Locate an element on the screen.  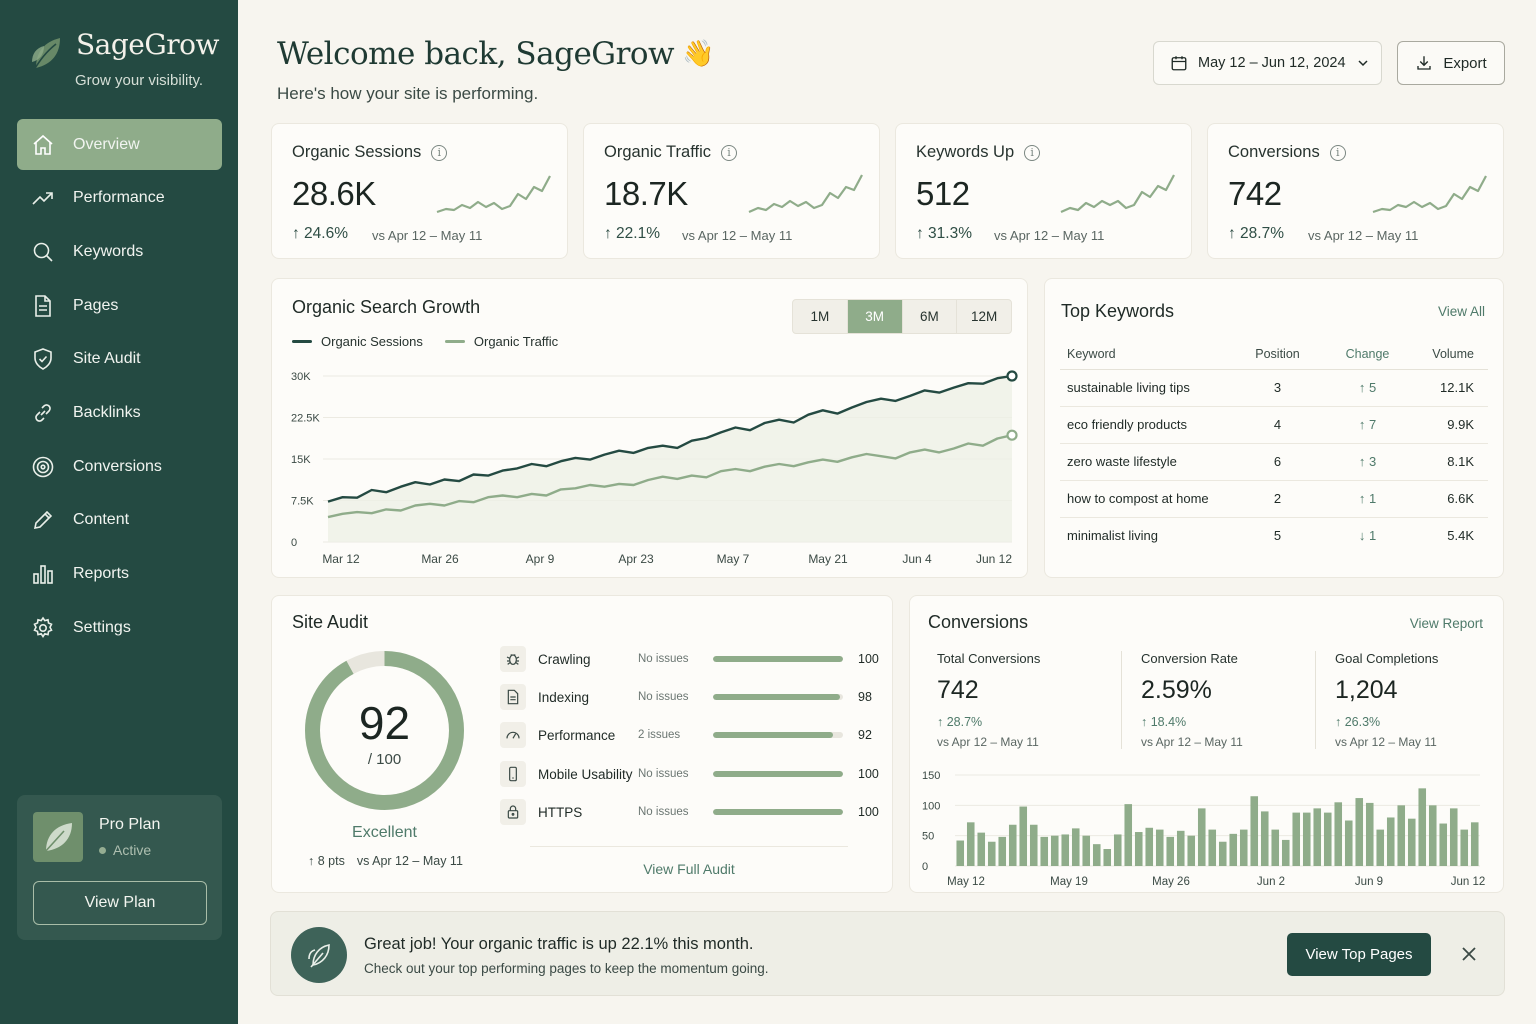
position-cell: 2 is located at coordinates (1277, 499).